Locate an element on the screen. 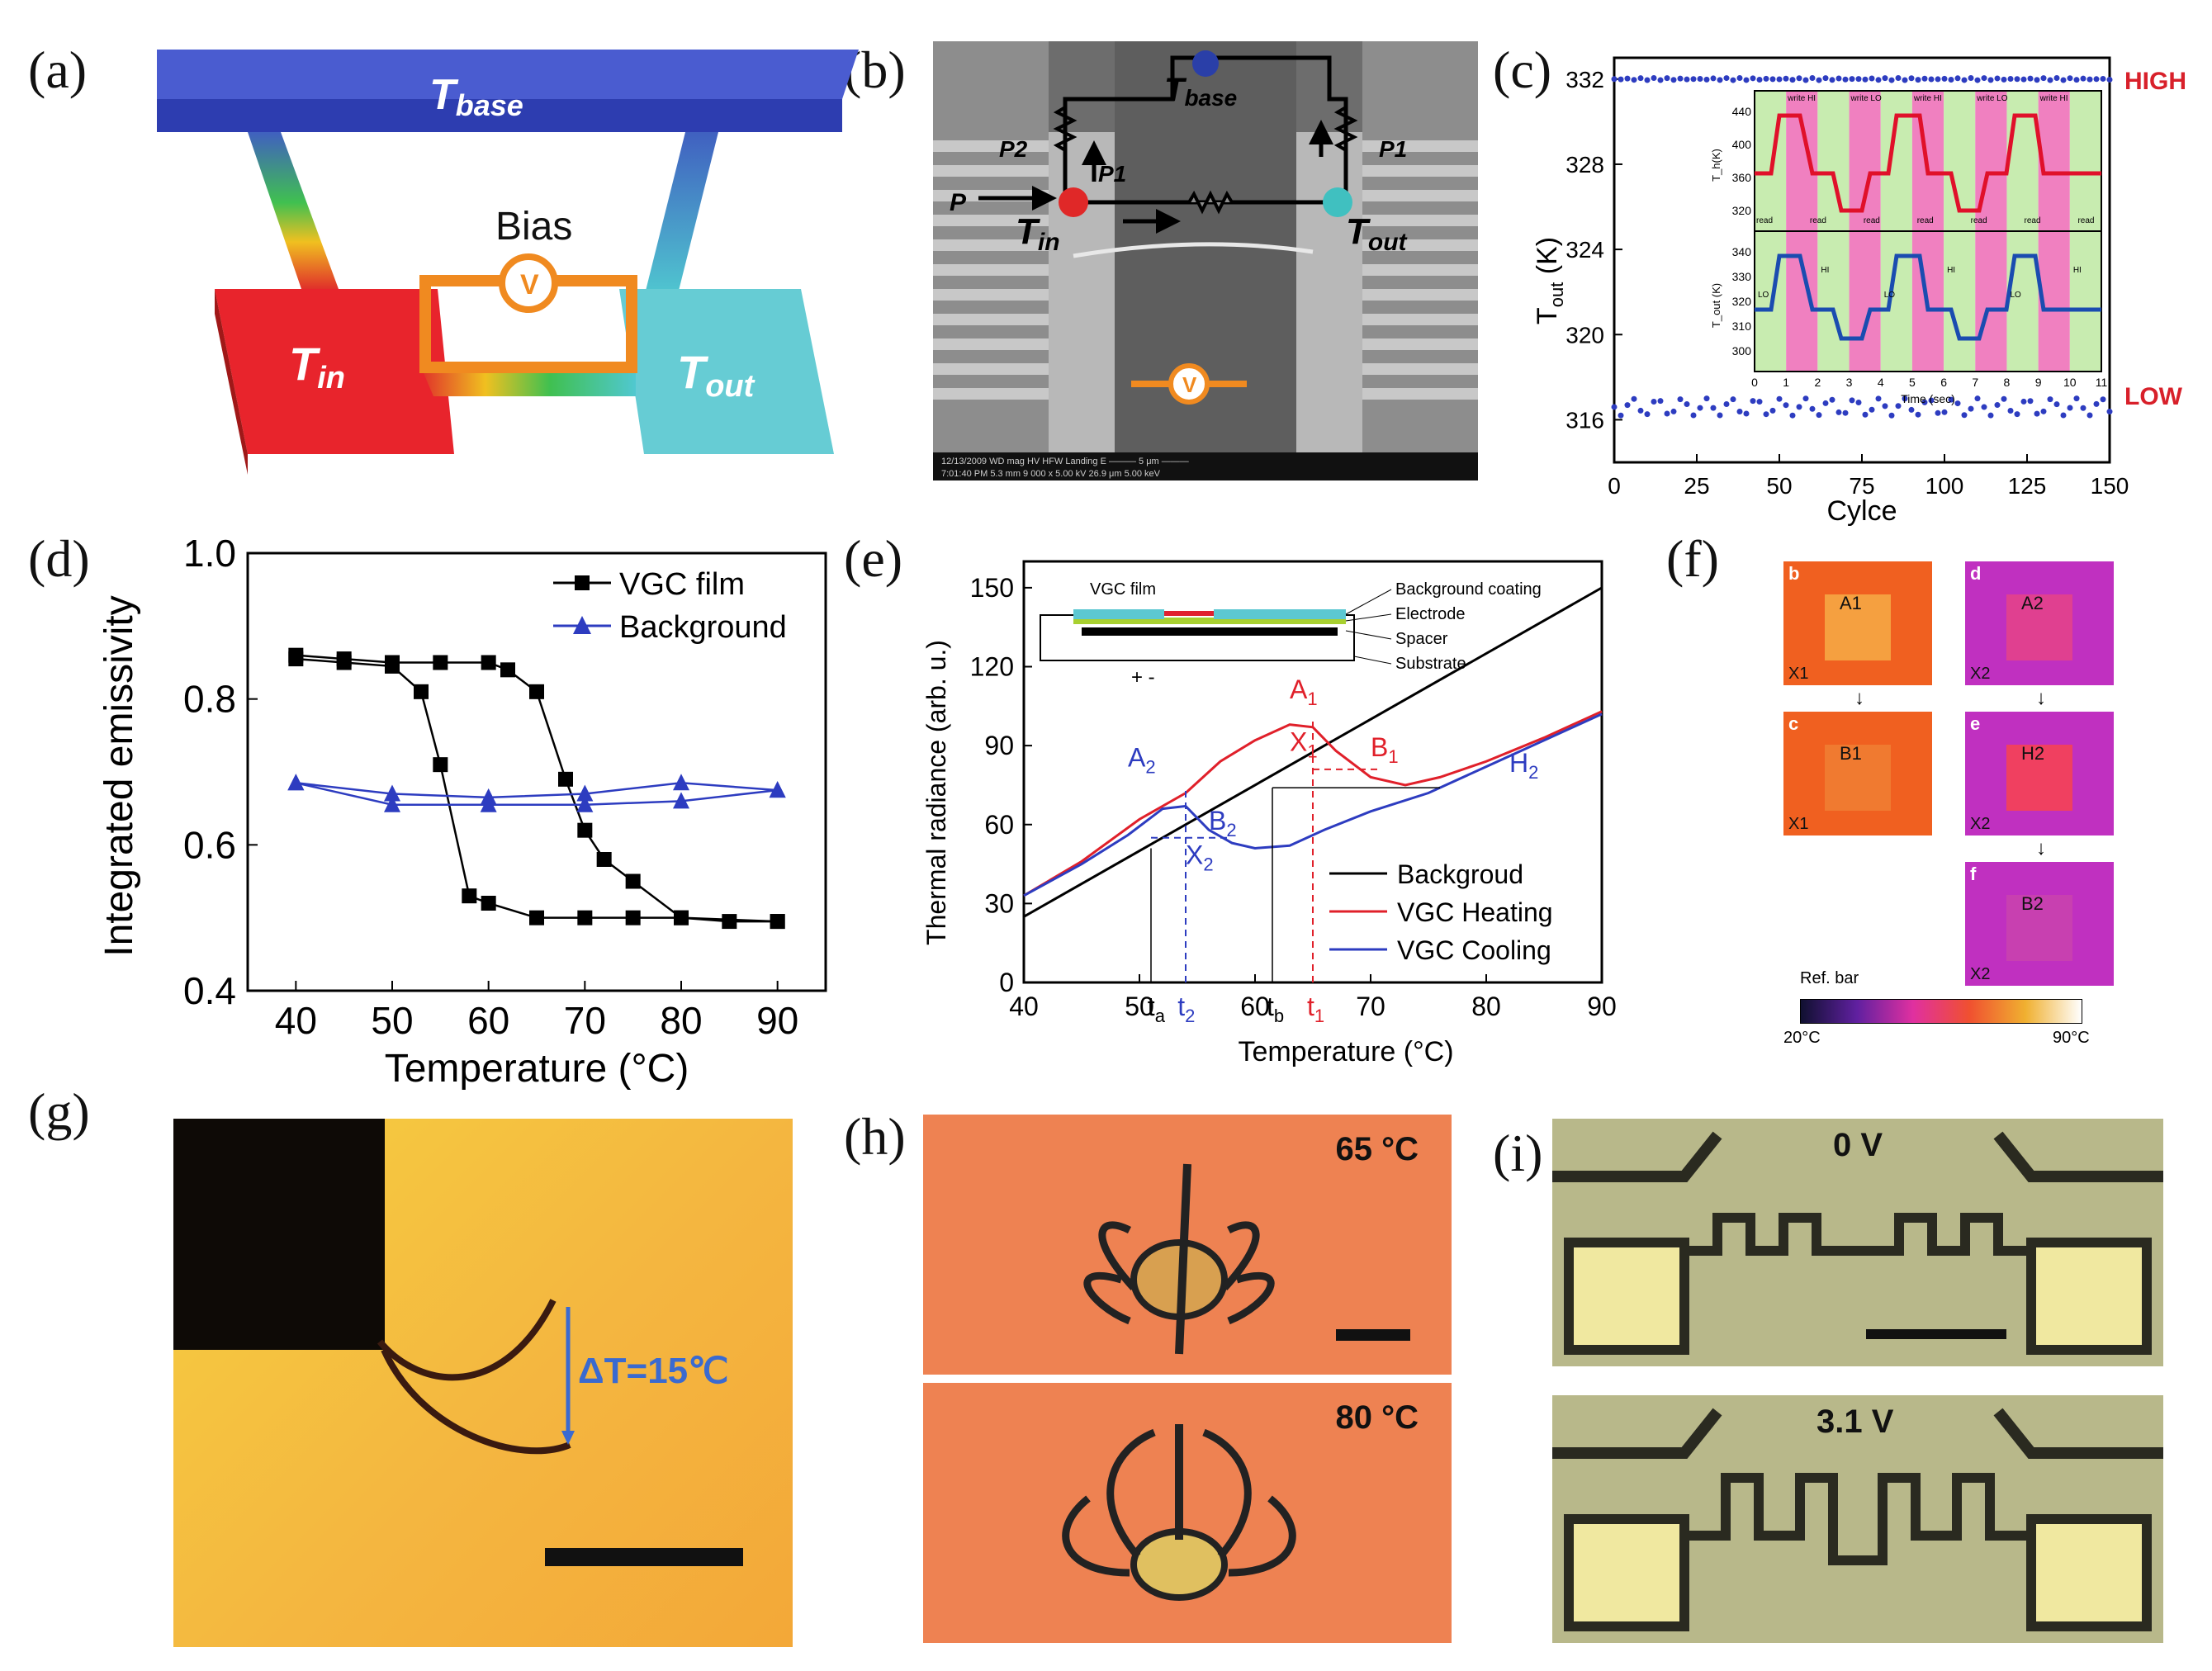 The image size is (2212, 1671). d-xtick-label: 50 is located at coordinates (392, 1020).